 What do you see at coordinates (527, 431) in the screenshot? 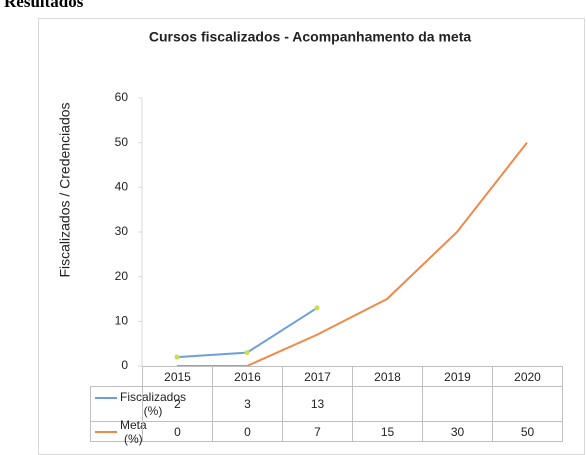
I see `value-cell: 50` at bounding box center [527, 431].